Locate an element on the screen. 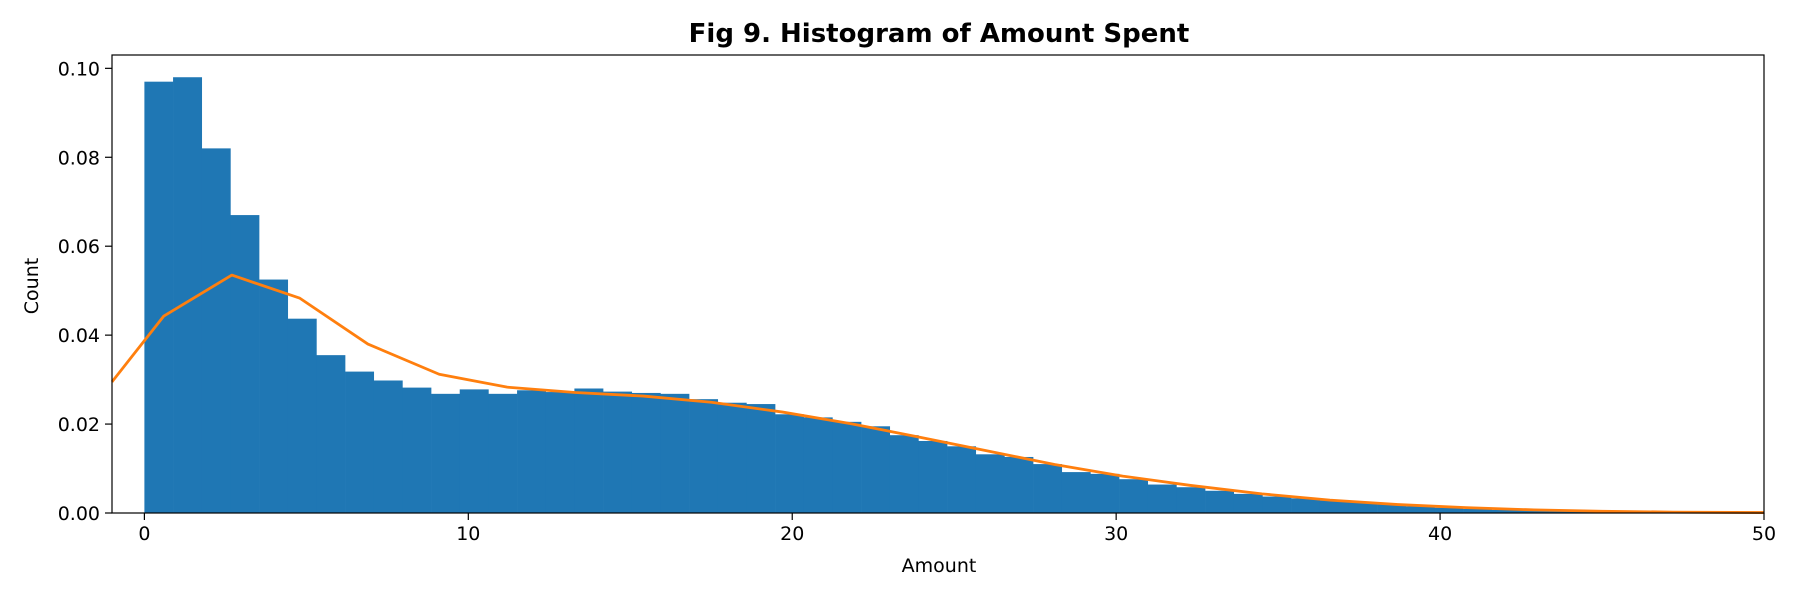 Image resolution: width=1800 pixels, height=600 pixels. y-tick-label: 0.10 is located at coordinates (79, 69).